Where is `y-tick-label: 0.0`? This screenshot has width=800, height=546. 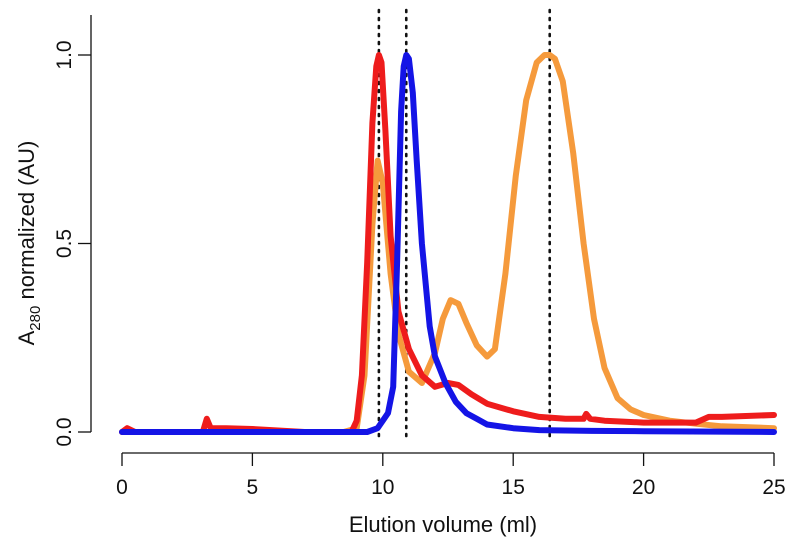 y-tick-label: 0.0 is located at coordinates (64, 431).